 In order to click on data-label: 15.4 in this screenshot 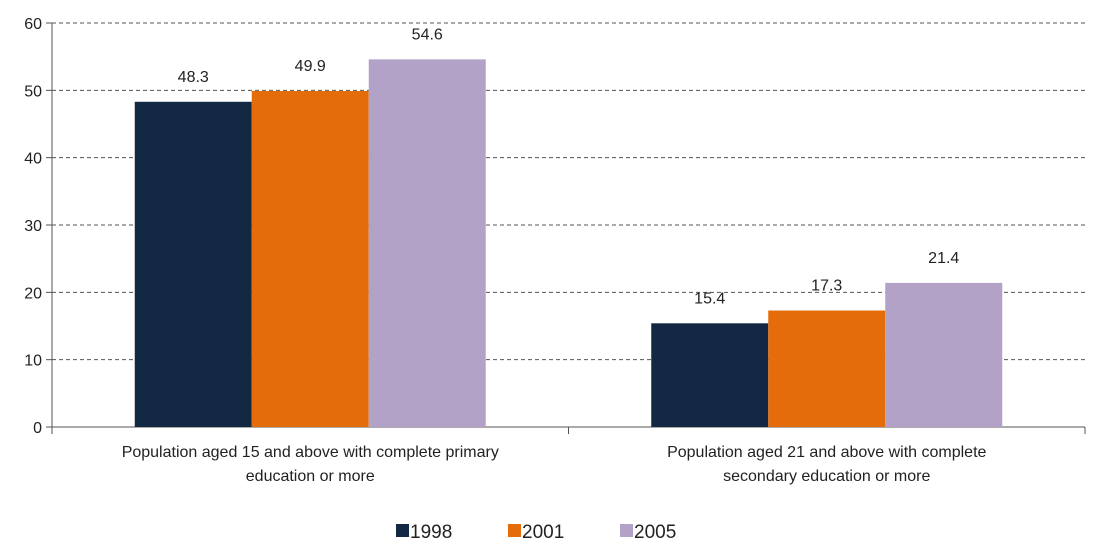, I will do `click(709, 298)`.